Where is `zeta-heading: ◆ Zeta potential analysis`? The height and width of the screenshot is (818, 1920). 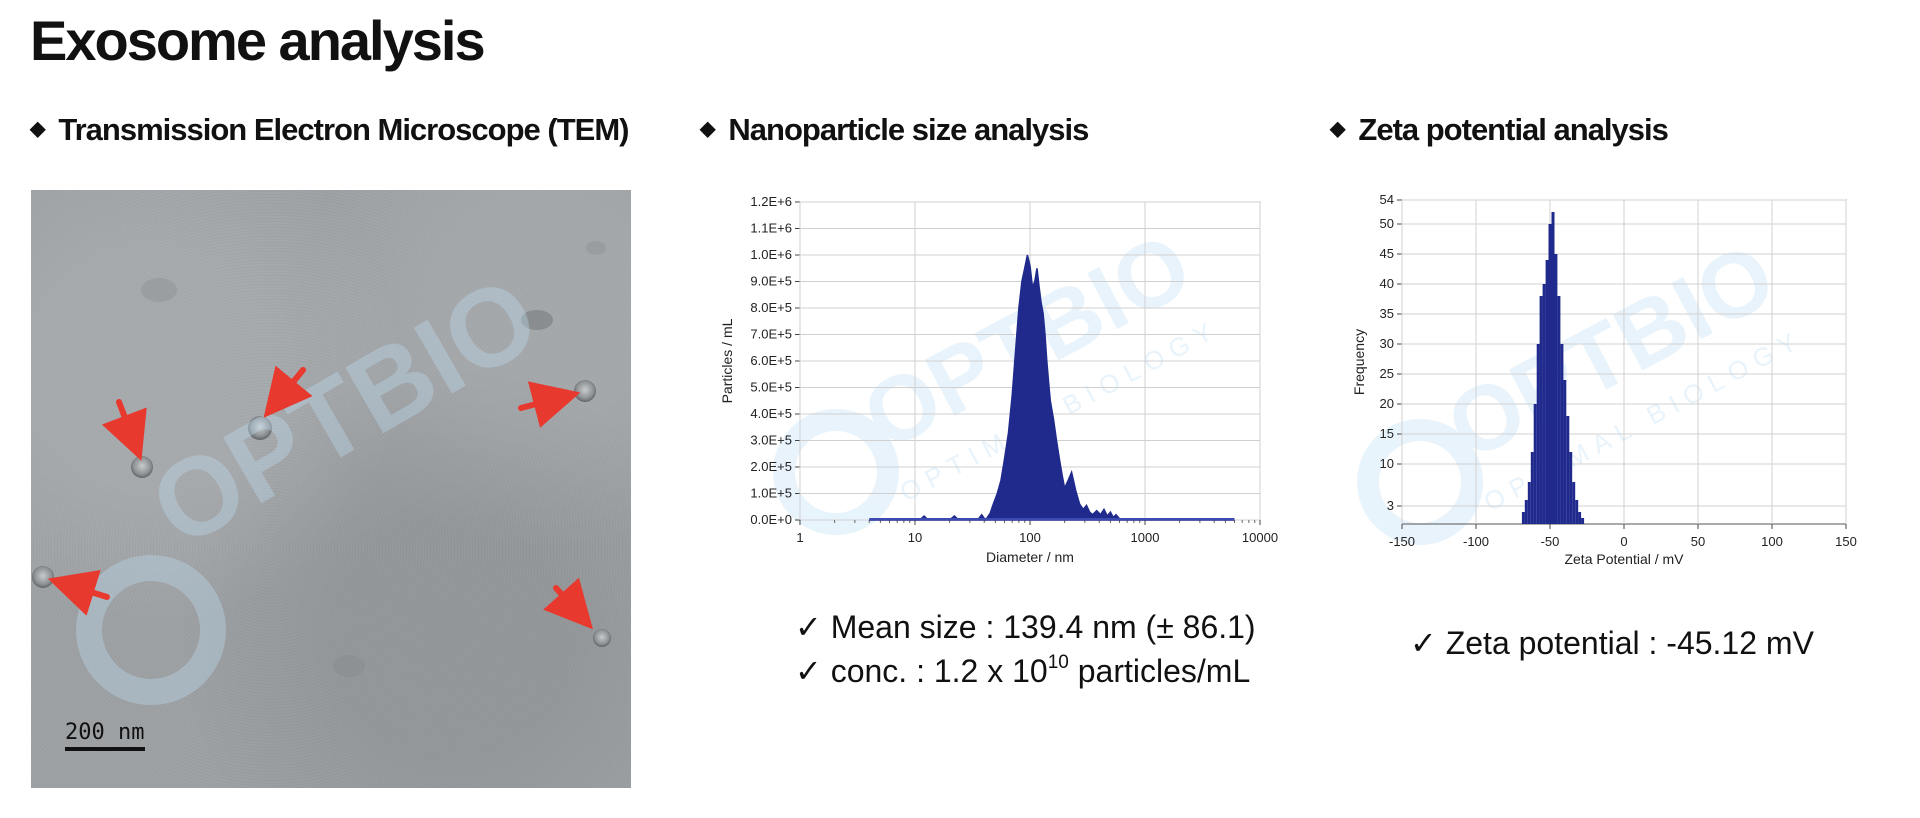
zeta-heading: ◆ Zeta potential analysis is located at coordinates (1499, 130).